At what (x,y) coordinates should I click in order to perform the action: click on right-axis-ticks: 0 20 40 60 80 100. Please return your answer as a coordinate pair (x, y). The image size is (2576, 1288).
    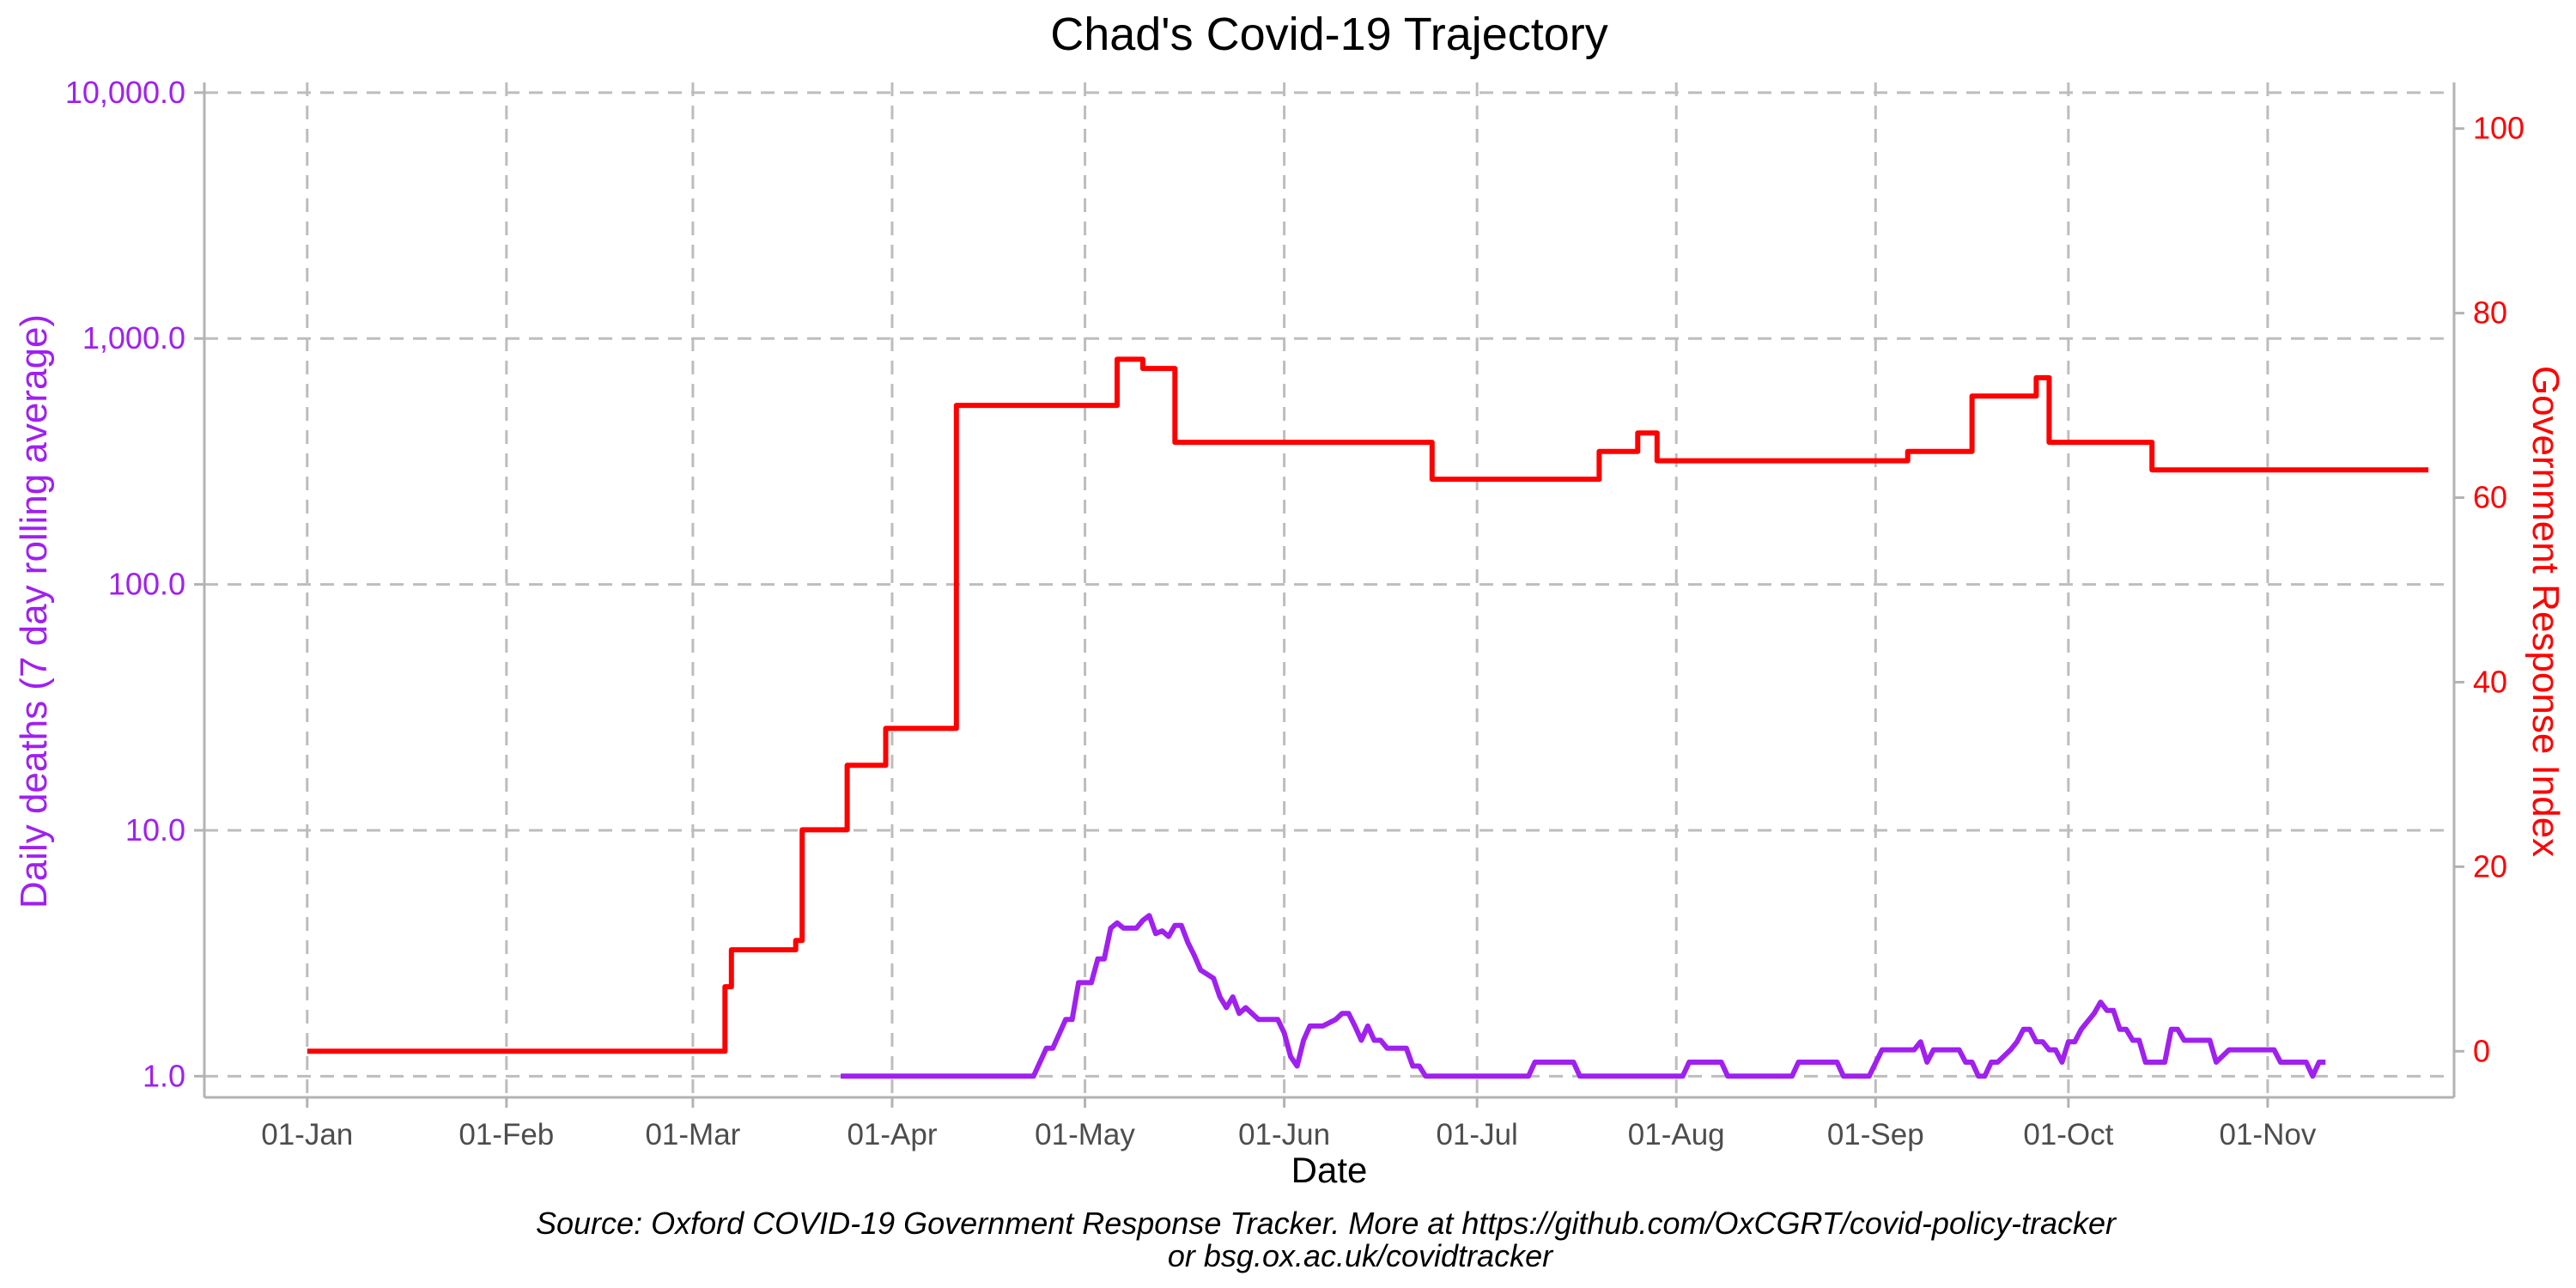
    Looking at the image, I should click on (2489, 589).